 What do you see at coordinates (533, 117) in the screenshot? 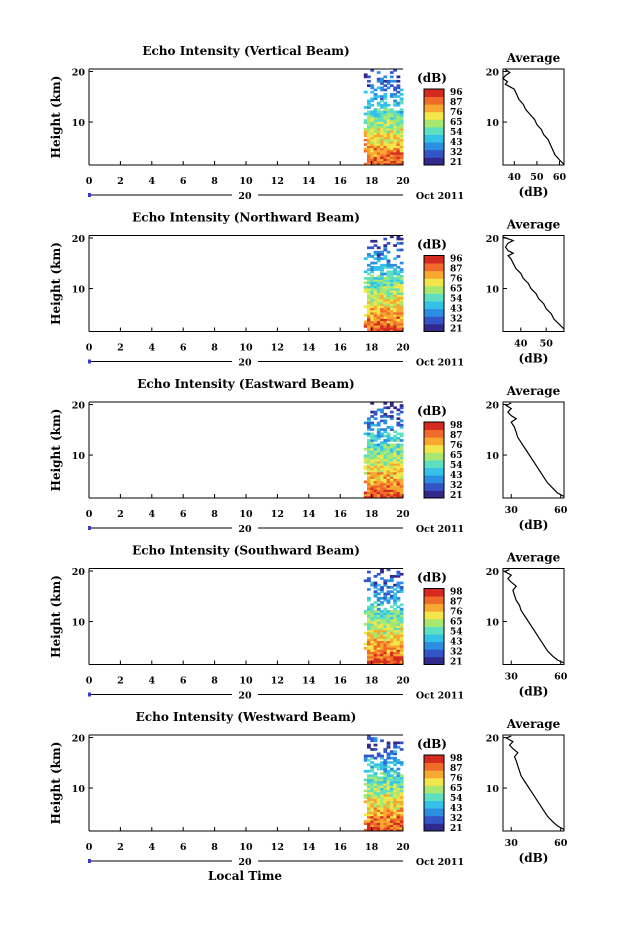
I see `average-profile-line` at bounding box center [533, 117].